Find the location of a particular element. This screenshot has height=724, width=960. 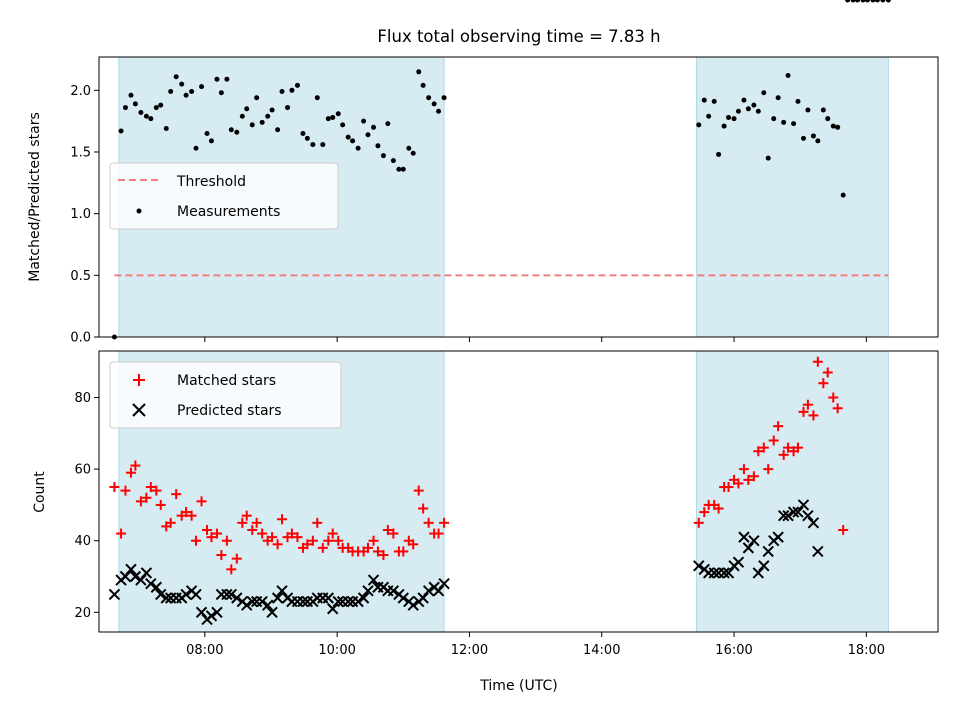

x-tick-label: 08:00 is located at coordinates (204, 650).